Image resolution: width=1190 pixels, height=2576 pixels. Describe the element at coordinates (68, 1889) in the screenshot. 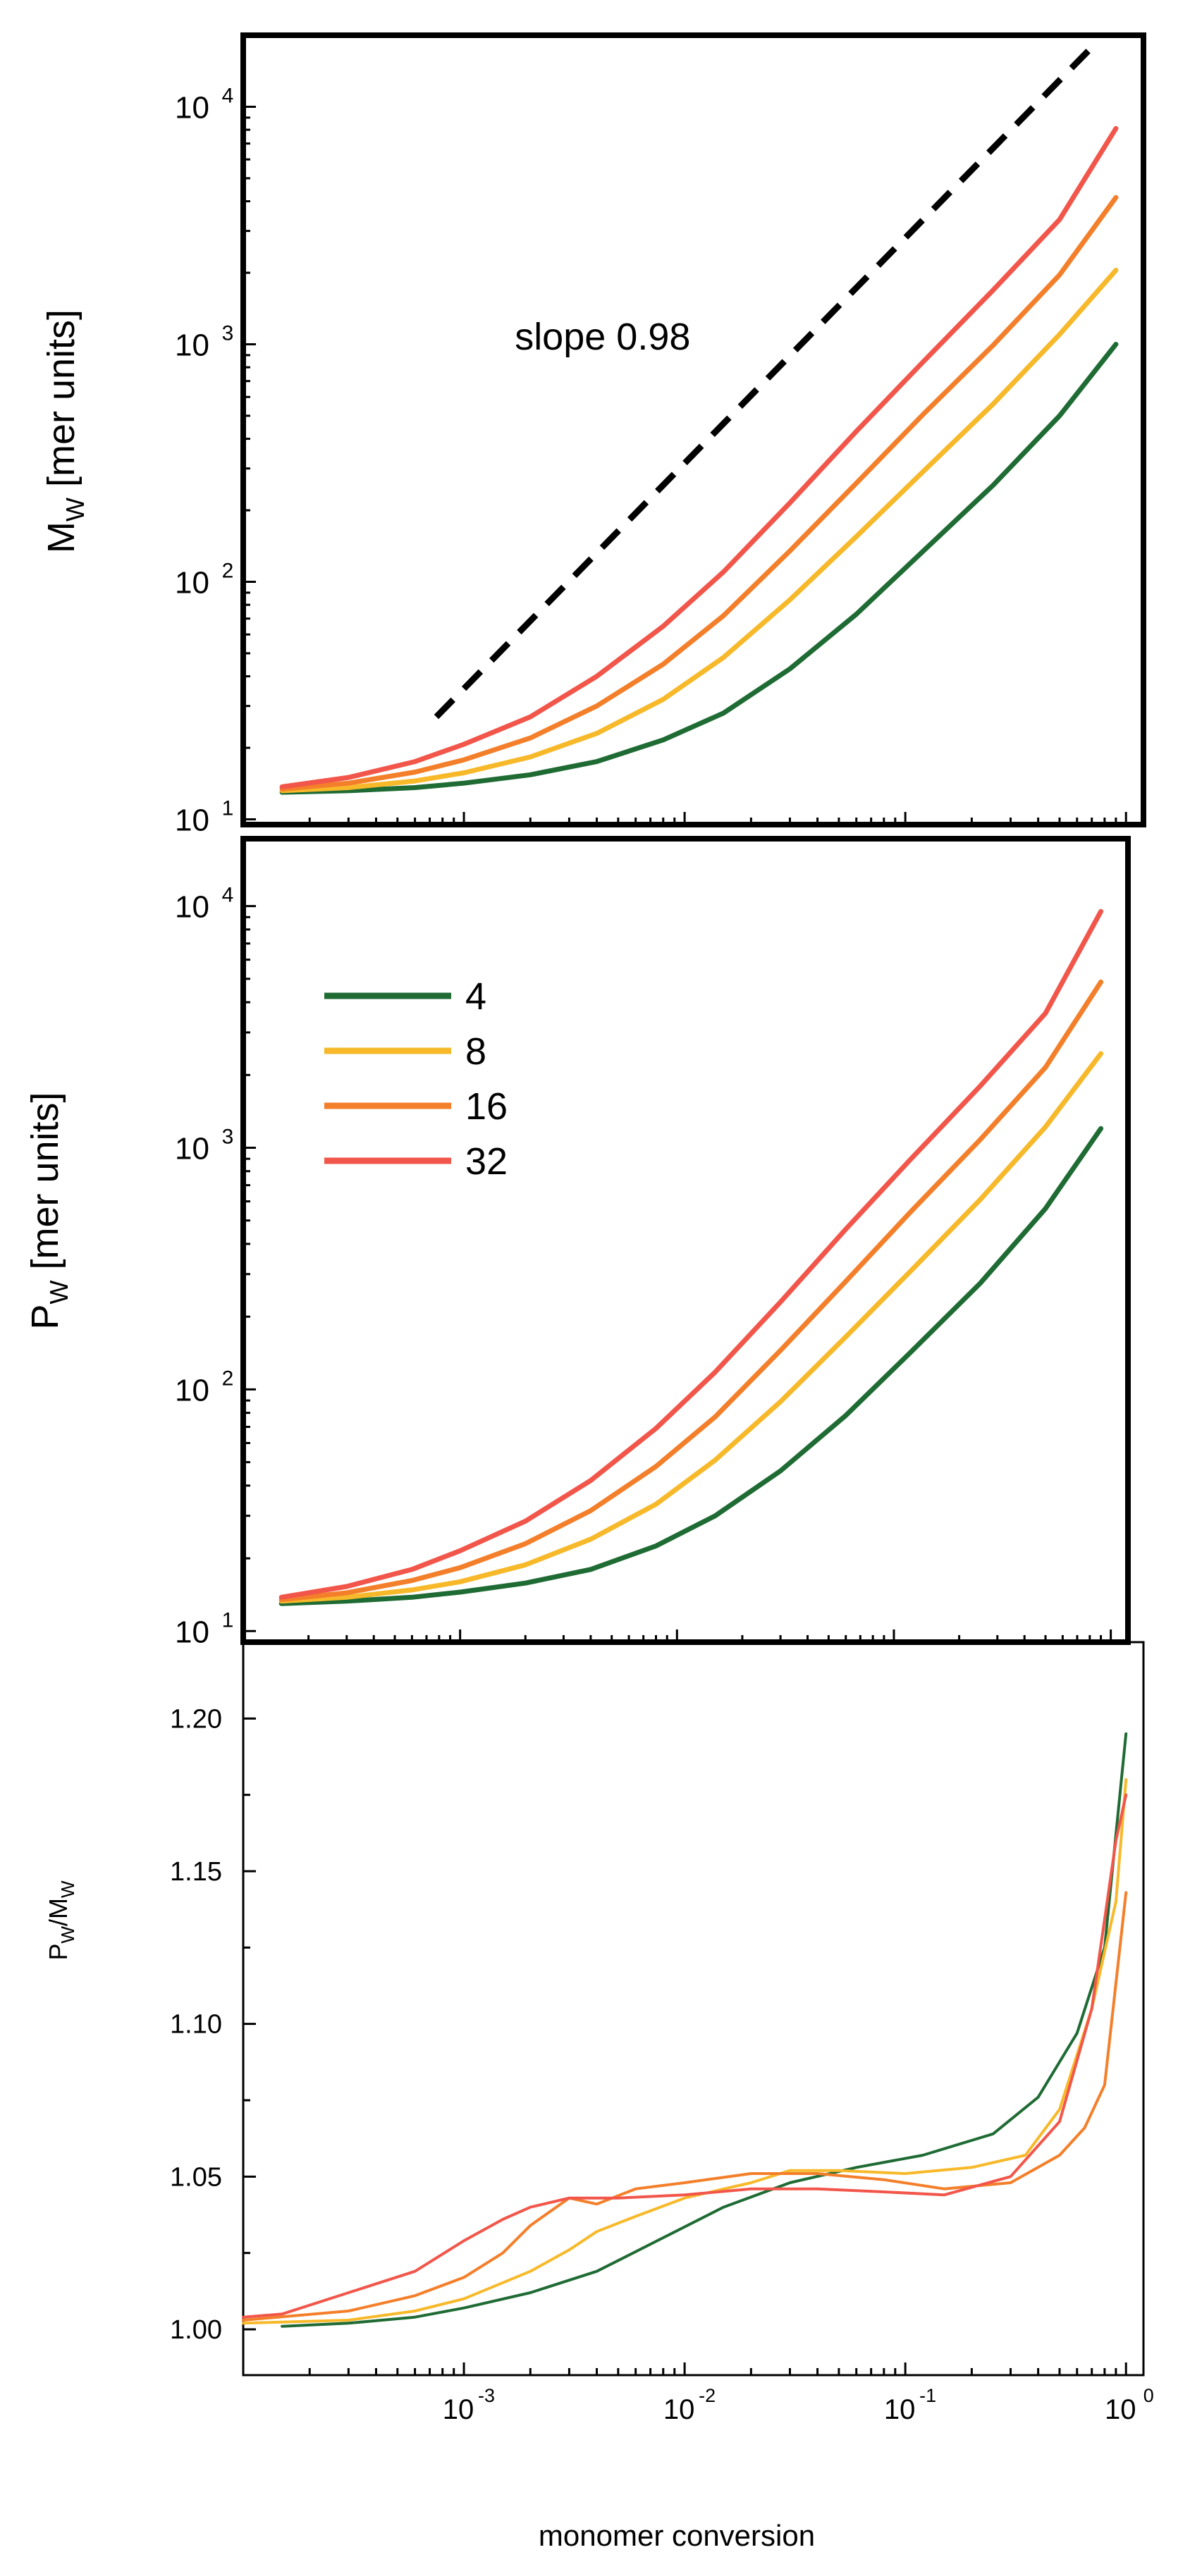

I see `panel-ratio-ylabel-sub2: W` at that location.